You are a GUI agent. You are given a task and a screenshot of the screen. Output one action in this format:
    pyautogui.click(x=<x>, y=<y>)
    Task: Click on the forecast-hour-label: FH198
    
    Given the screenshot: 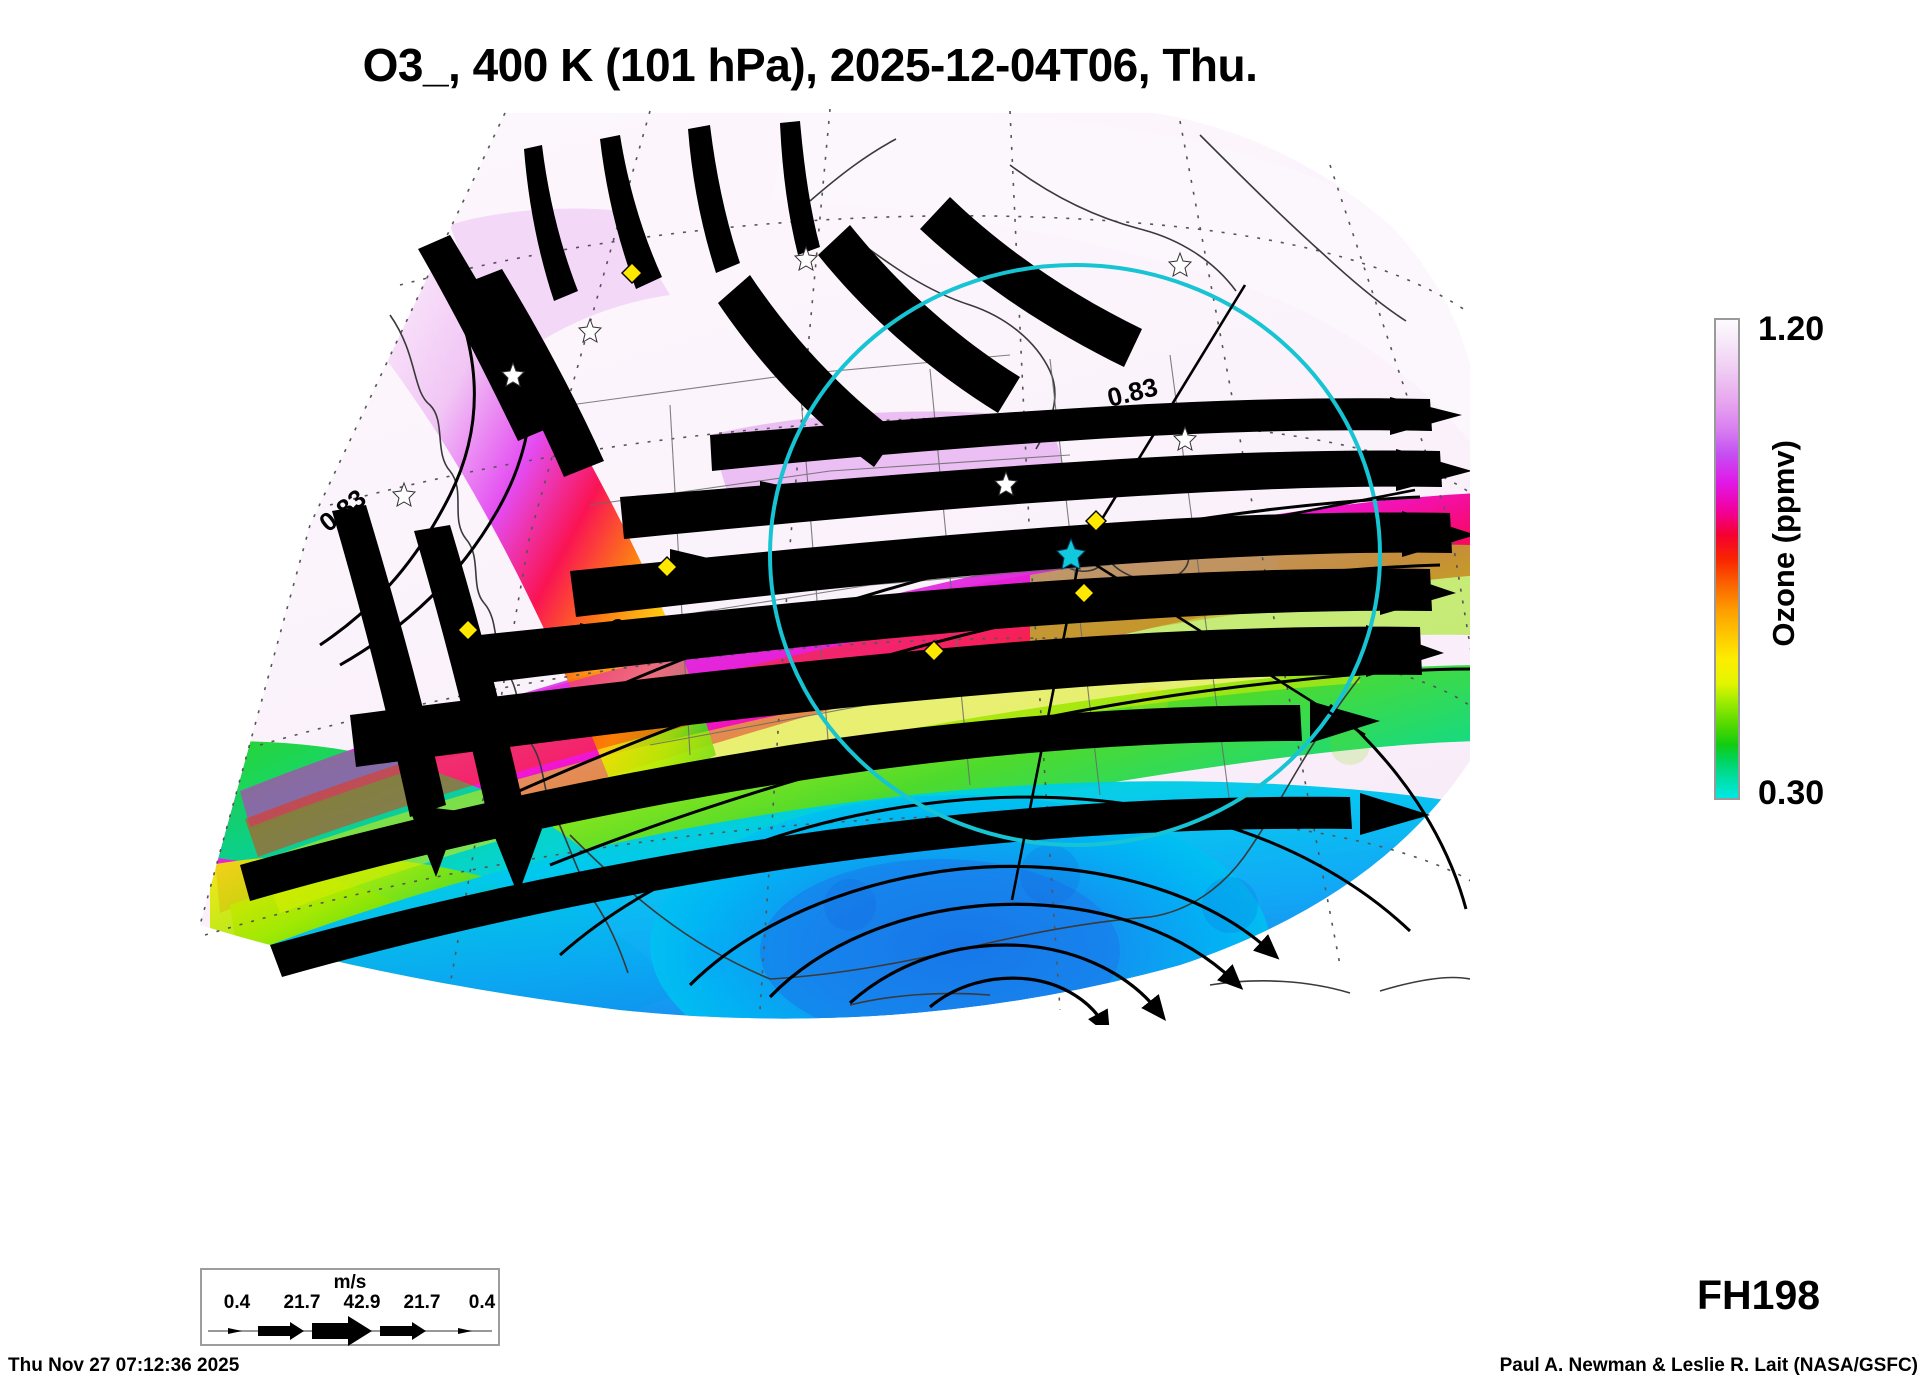 What is the action you would take?
    pyautogui.click(x=1759, y=1295)
    